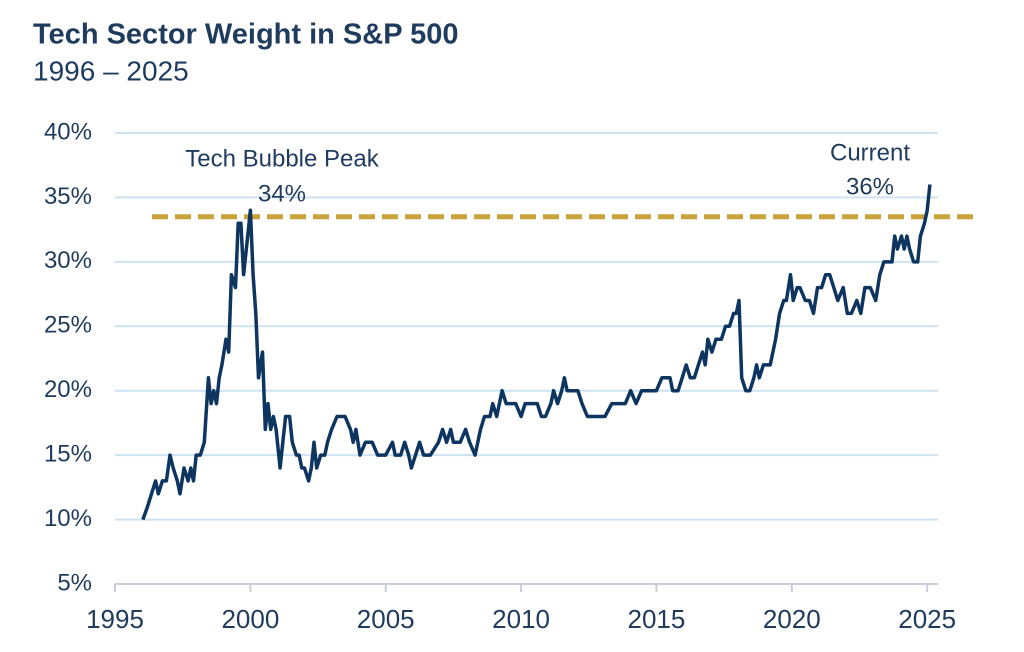 The image size is (1024, 652). What do you see at coordinates (386, 619) in the screenshot?
I see `x-tick-label: 2005` at bounding box center [386, 619].